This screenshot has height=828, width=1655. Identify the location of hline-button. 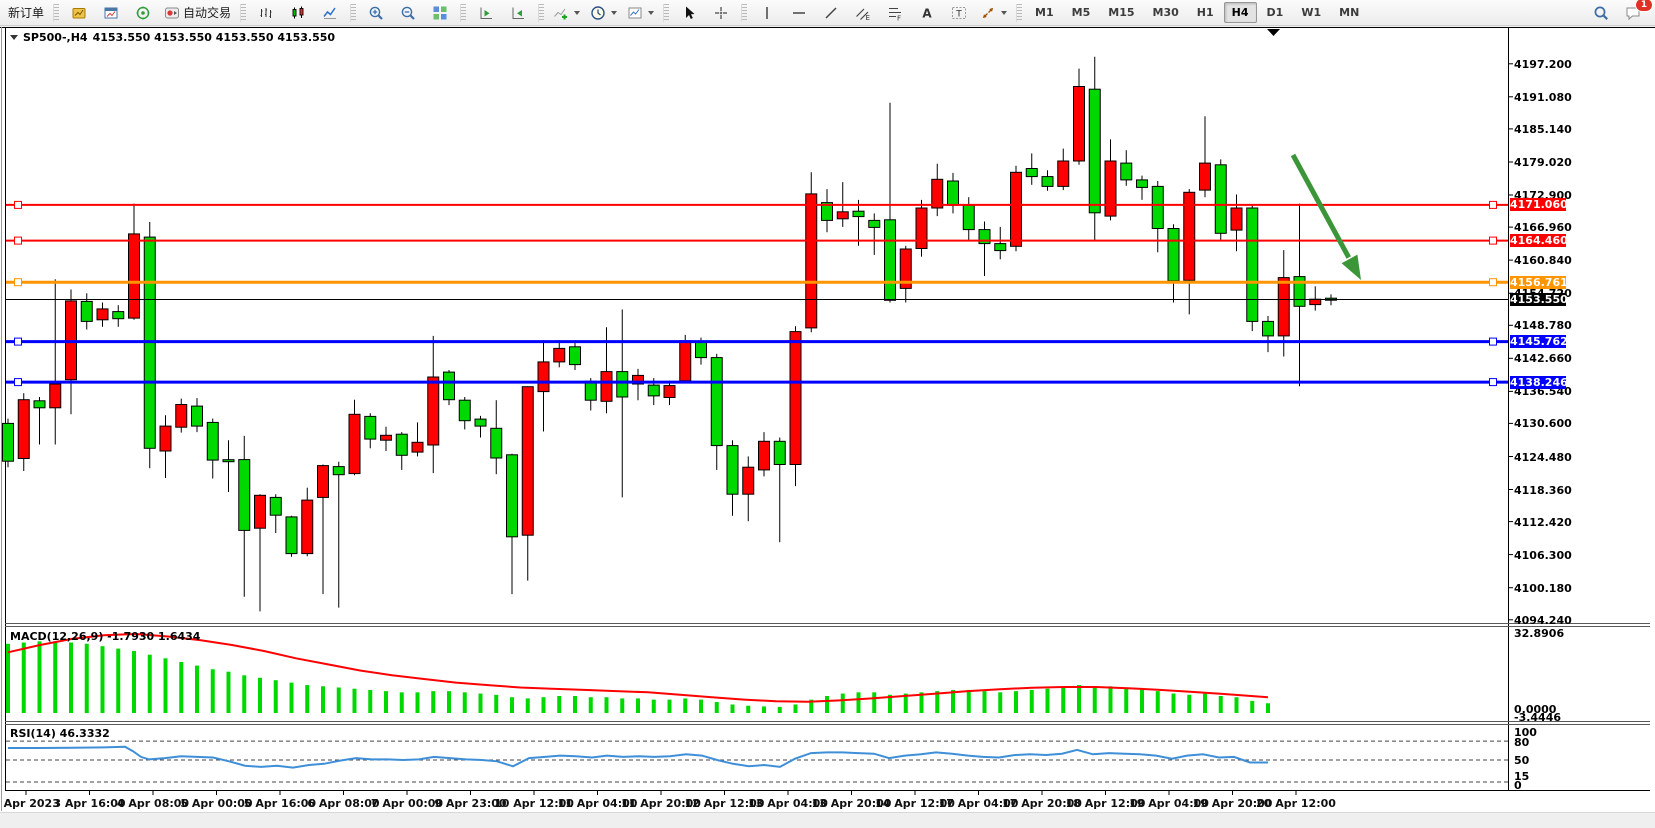
(799, 13).